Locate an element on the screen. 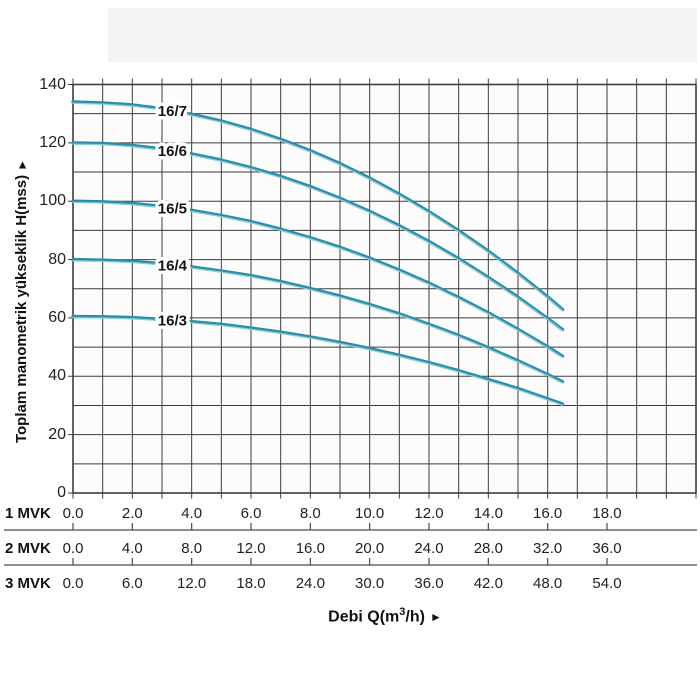 This screenshot has width=700, height=700. x-tick-label: 32.0 is located at coordinates (548, 548).